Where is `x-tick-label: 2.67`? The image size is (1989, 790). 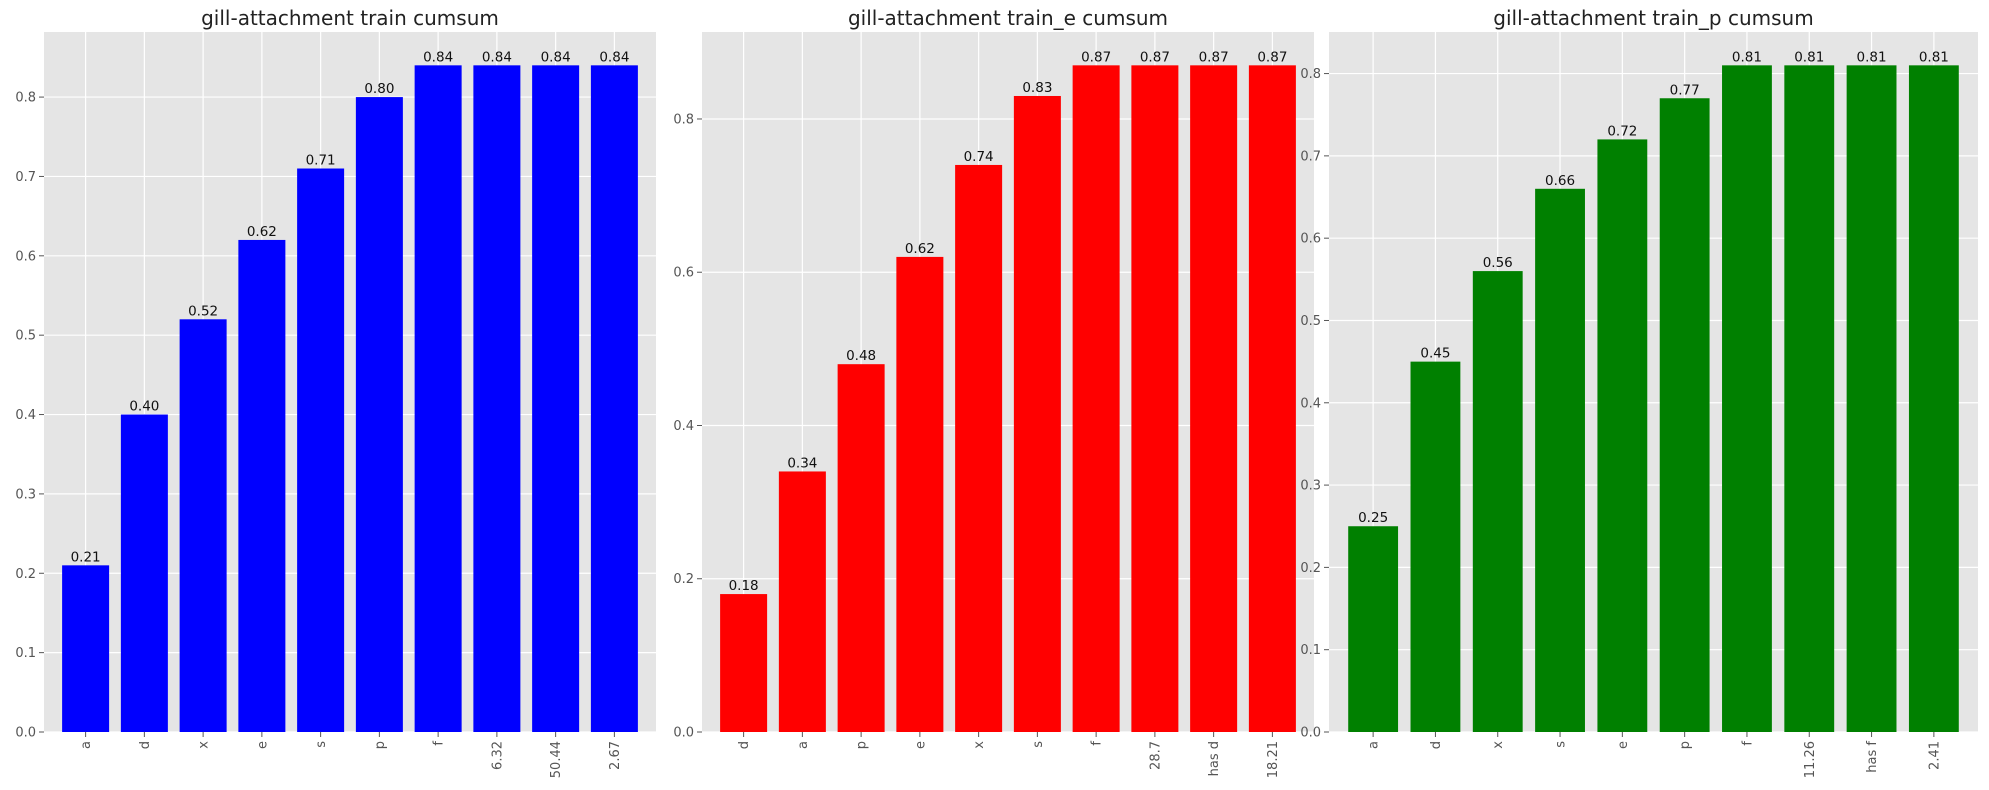 x-tick-label: 2.67 is located at coordinates (615, 755).